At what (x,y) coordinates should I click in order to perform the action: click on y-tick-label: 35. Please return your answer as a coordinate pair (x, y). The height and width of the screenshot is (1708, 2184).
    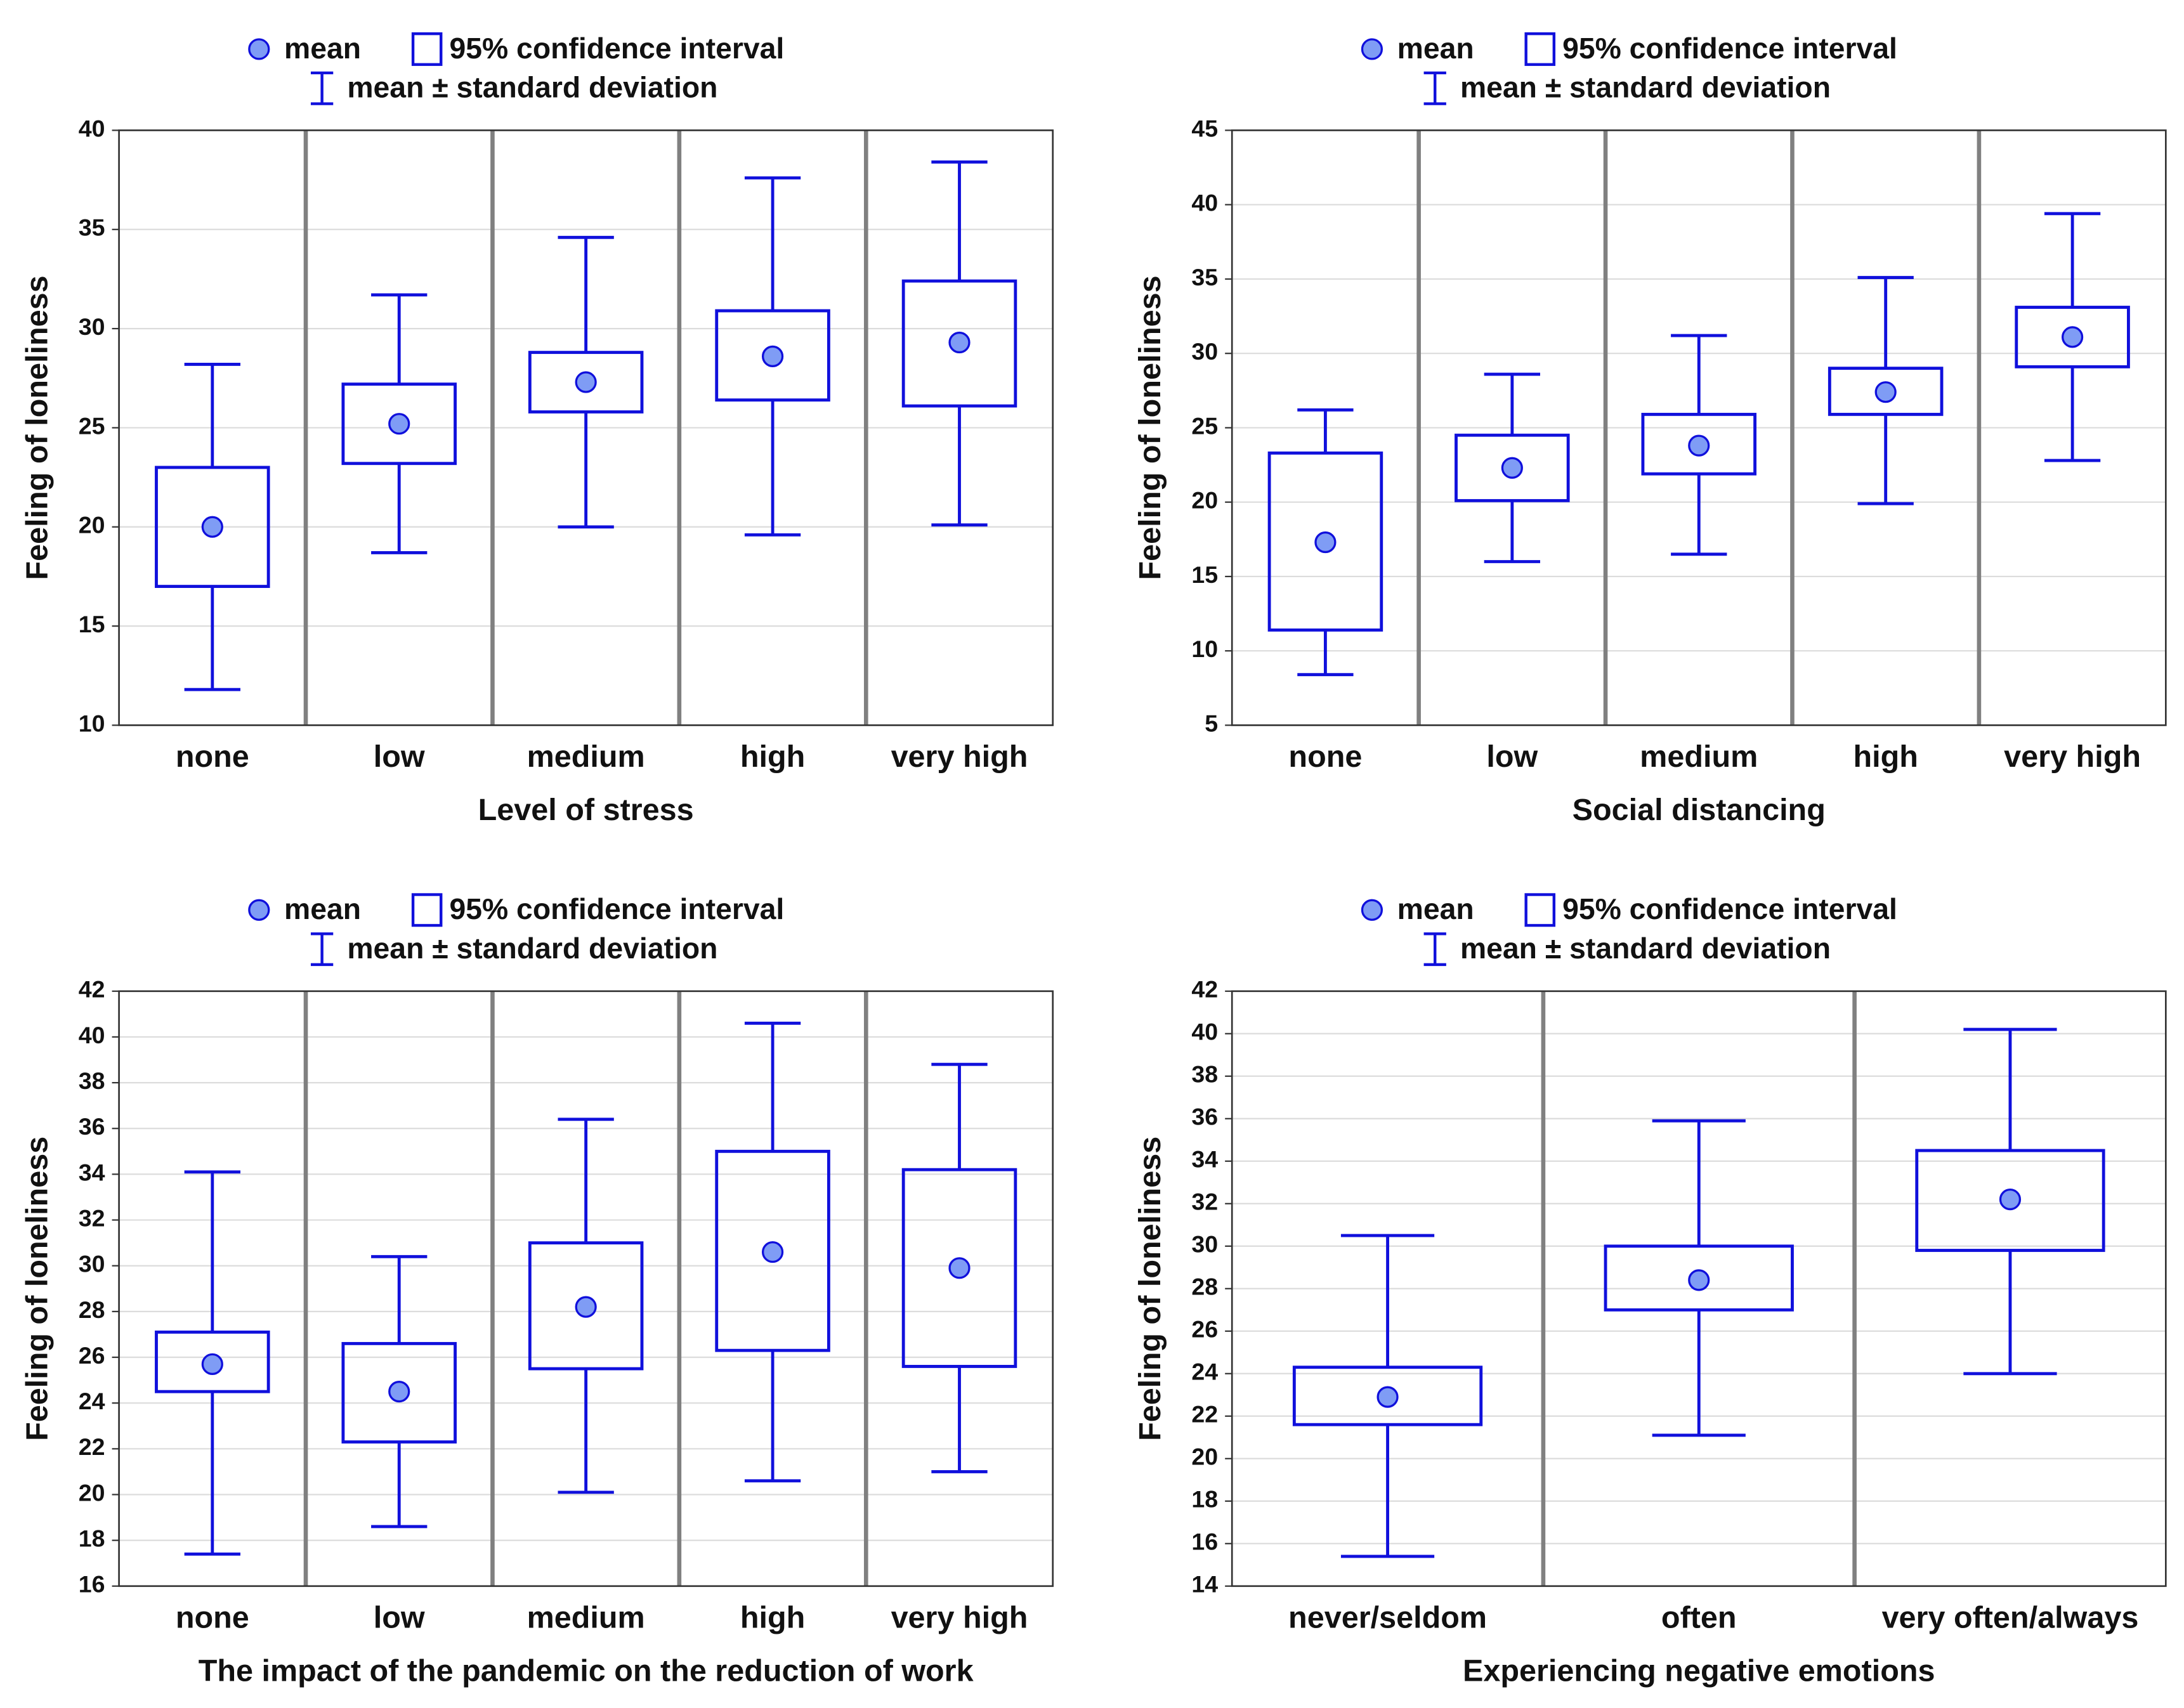
    Looking at the image, I should click on (92, 227).